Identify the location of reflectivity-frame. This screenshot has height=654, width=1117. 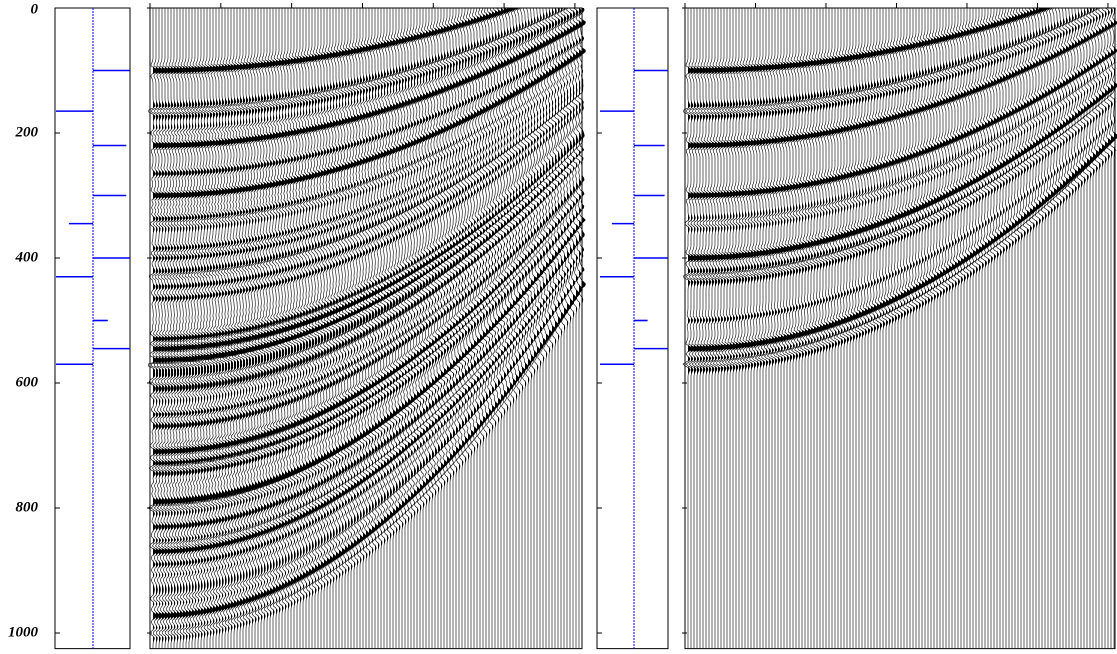
(632, 328).